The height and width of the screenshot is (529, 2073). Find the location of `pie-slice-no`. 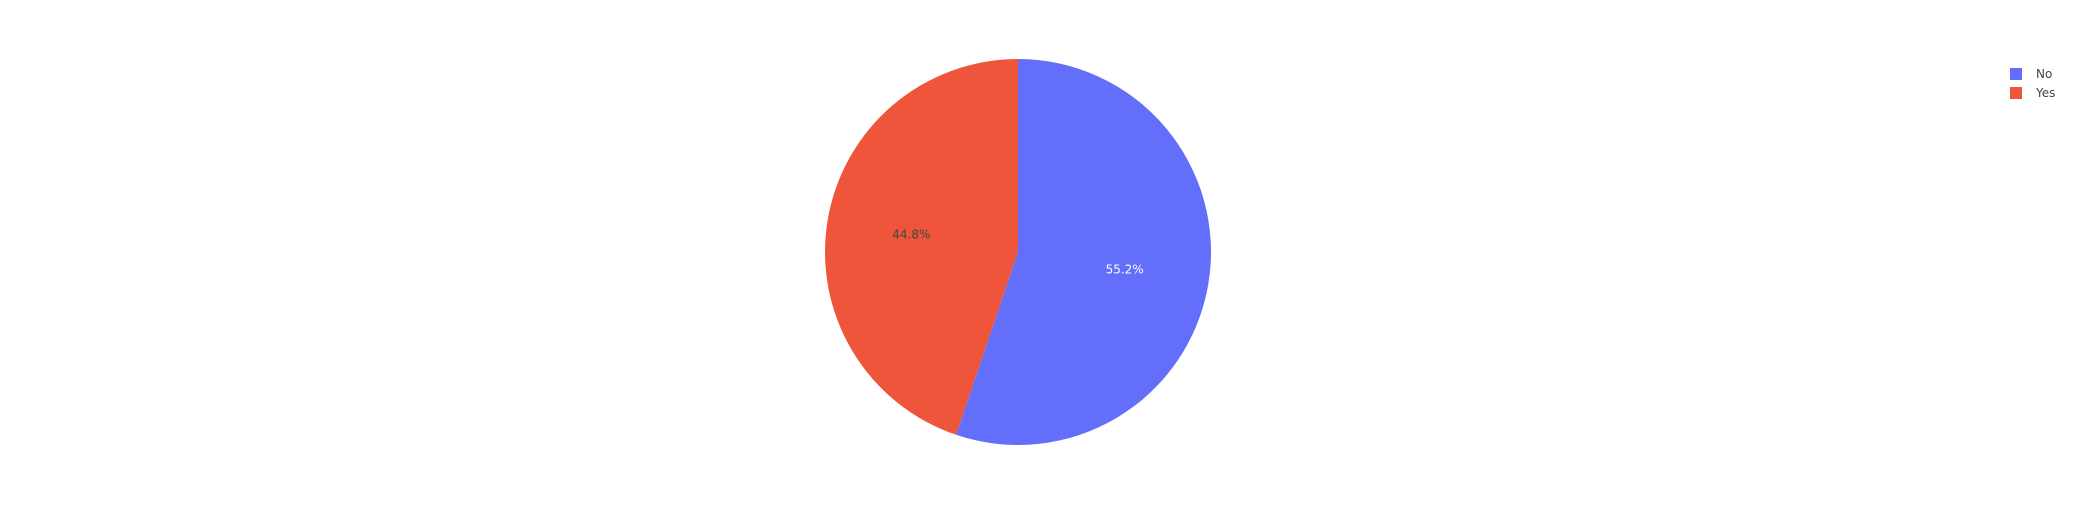

pie-slice-no is located at coordinates (1083, 252).